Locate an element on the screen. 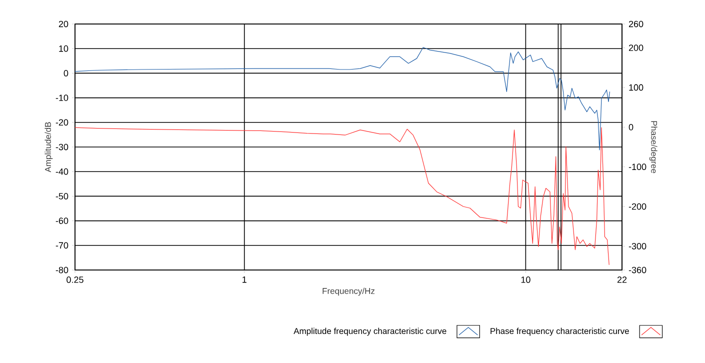 The width and height of the screenshot is (705, 363). legend-label: Phase frequency characteristic curve is located at coordinates (559, 332).